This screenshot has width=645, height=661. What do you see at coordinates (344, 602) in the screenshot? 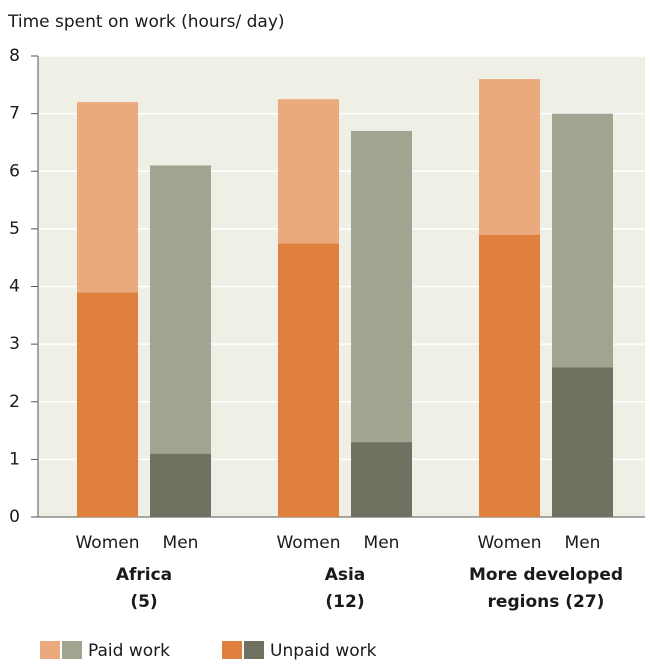
I see `group-label: (12)` at bounding box center [344, 602].